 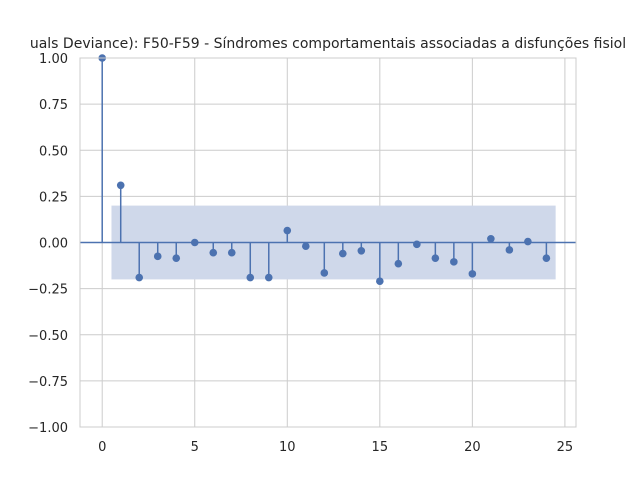 I want to click on x-tick-label: 10, so click(x=287, y=447).